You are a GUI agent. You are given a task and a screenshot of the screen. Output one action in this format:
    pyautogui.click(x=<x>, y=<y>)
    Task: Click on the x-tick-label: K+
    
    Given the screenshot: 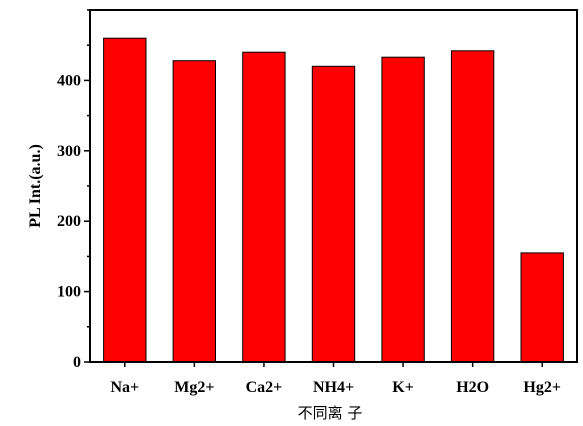 What is the action you would take?
    pyautogui.click(x=403, y=387)
    